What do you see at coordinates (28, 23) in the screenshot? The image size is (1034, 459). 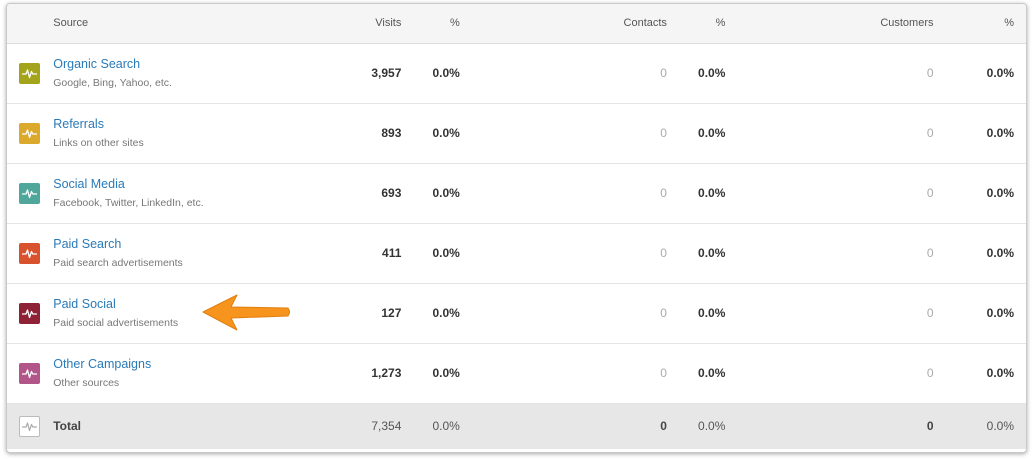 I see `header-icon-spacer` at bounding box center [28, 23].